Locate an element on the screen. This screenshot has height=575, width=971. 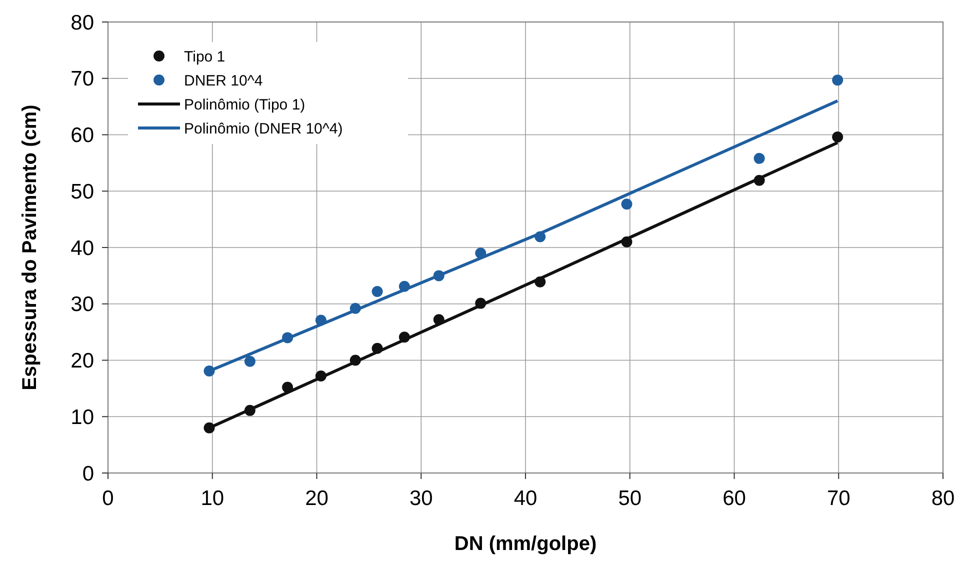
y-tick-label: 80 is located at coordinates (82, 22).